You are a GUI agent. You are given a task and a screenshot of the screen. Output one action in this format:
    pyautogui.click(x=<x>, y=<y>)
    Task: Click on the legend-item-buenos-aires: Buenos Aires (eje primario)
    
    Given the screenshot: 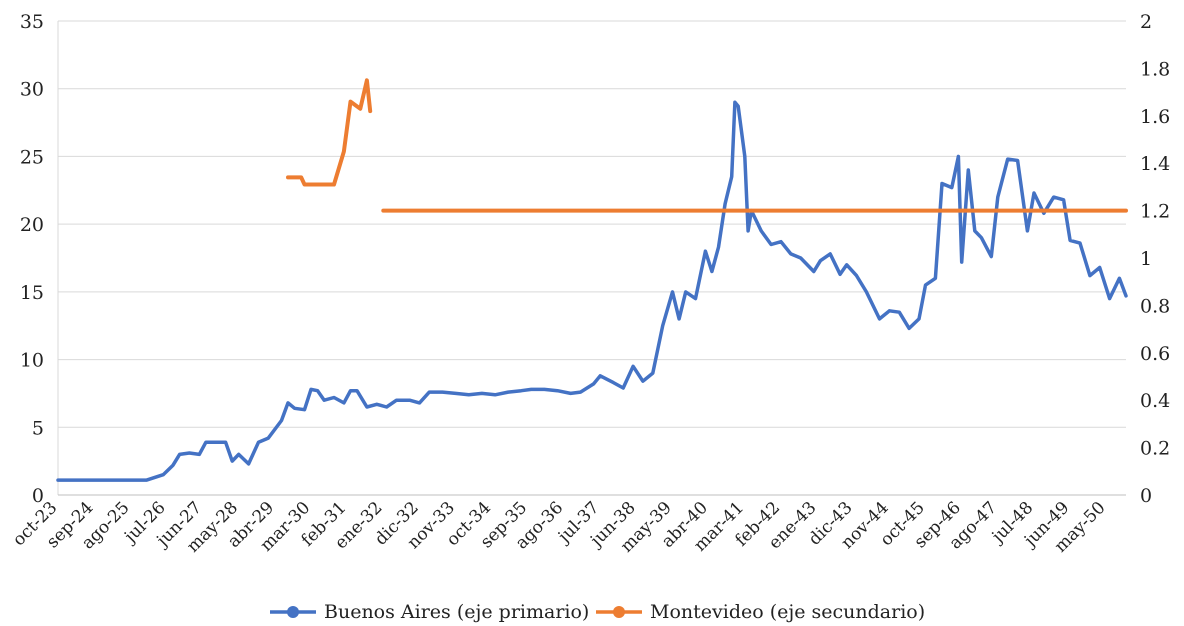 What is the action you would take?
    pyautogui.click(x=429, y=612)
    